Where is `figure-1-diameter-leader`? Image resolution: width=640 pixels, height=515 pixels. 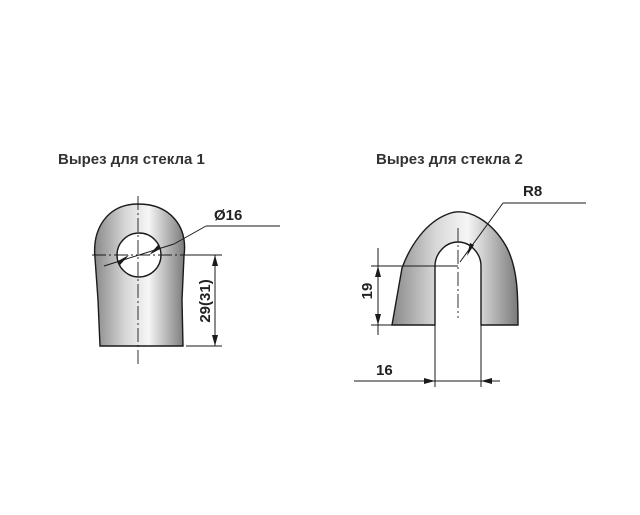
figure-1-diameter-leader is located at coordinates (190, 235).